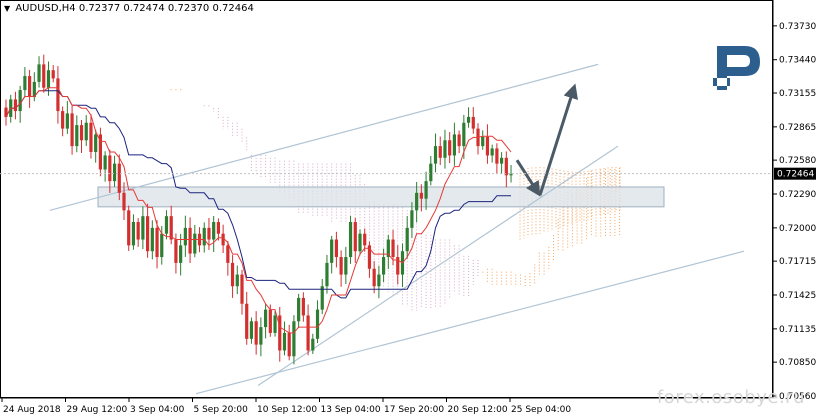  Describe the element at coordinates (730, 397) in the screenshot. I see `watermark-text: forex.osobye.ru` at that location.